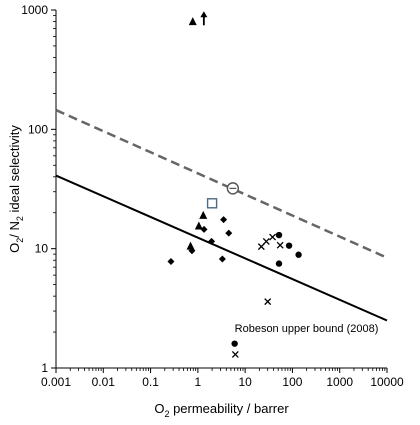  Describe the element at coordinates (34, 10) in the screenshot. I see `y-tick-label: 1000` at that location.